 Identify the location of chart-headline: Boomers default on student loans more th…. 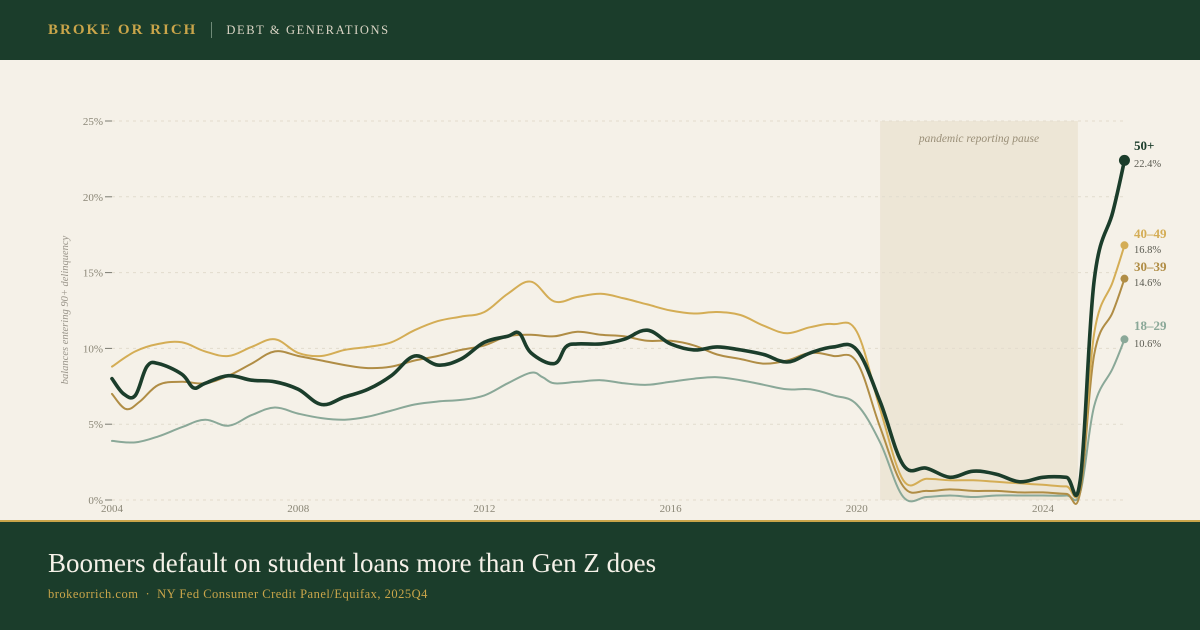
(352, 563).